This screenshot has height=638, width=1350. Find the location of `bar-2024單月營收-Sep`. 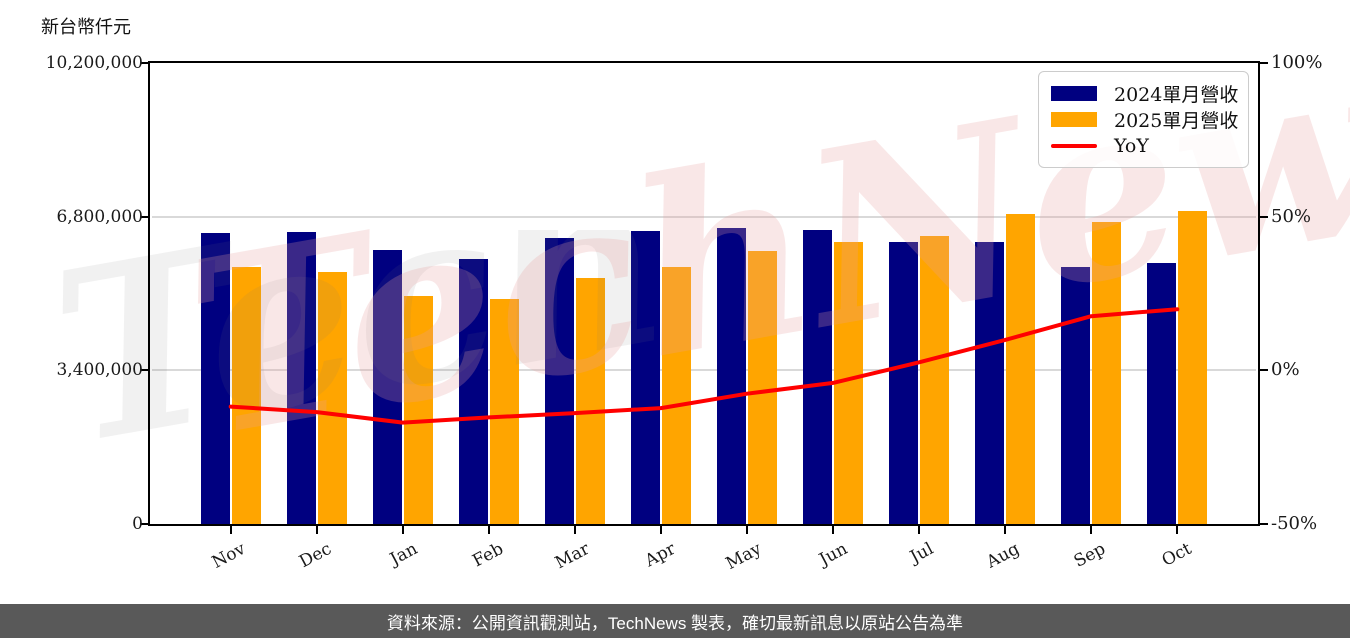

bar-2024單月營收-Sep is located at coordinates (1076, 395).